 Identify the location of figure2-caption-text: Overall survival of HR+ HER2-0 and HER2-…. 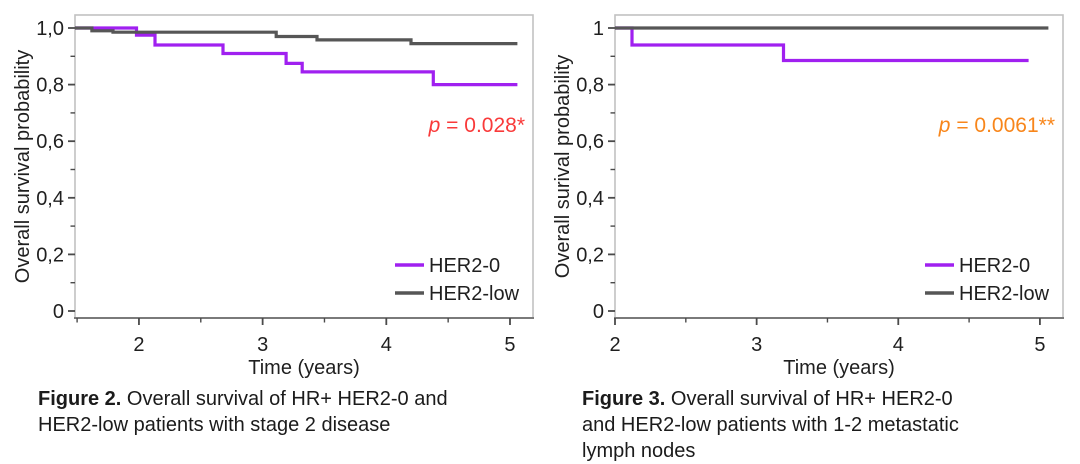
(243, 412).